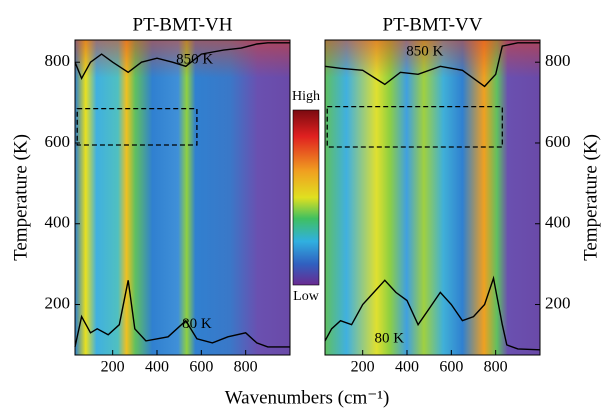  I want to click on y-axis-label: Temperature (K), so click(20, 197).